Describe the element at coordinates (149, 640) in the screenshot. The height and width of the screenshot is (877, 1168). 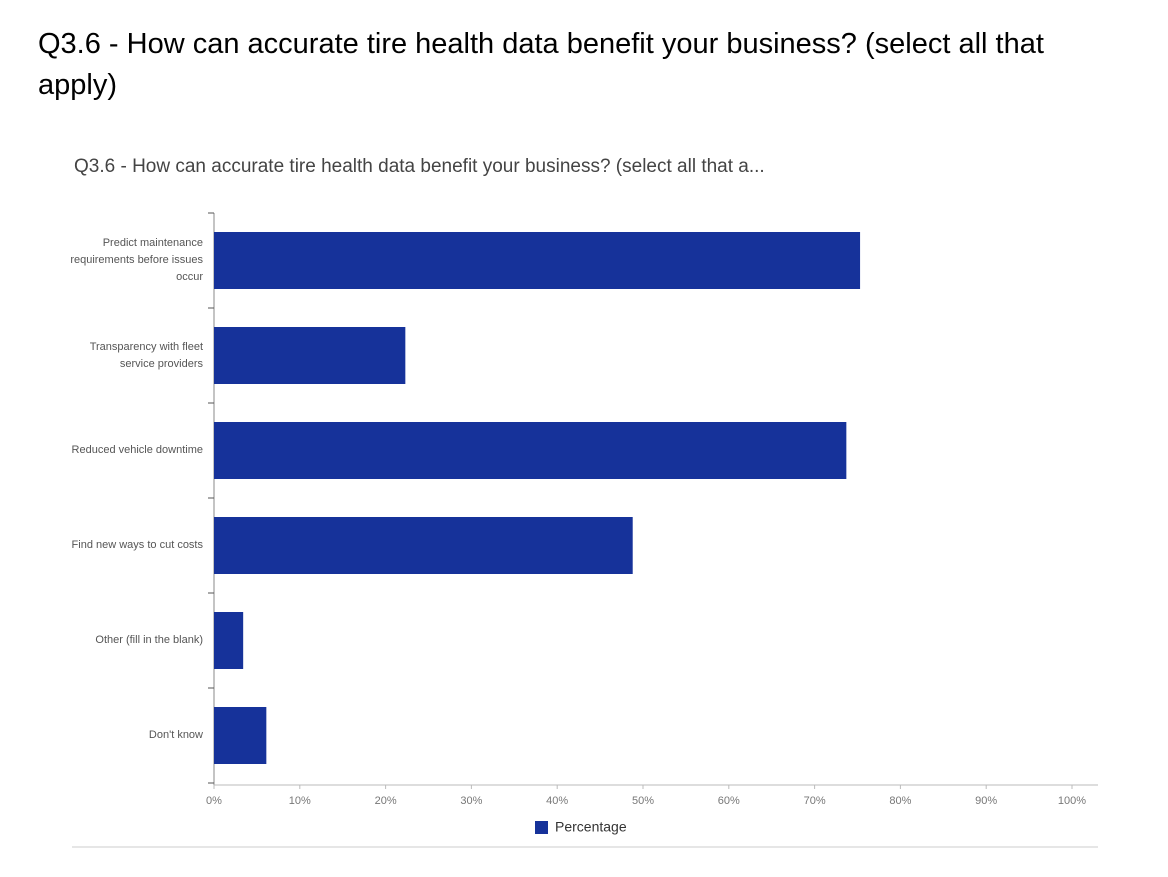
I see `y-tick-label: Other (fill in the blank)` at that location.